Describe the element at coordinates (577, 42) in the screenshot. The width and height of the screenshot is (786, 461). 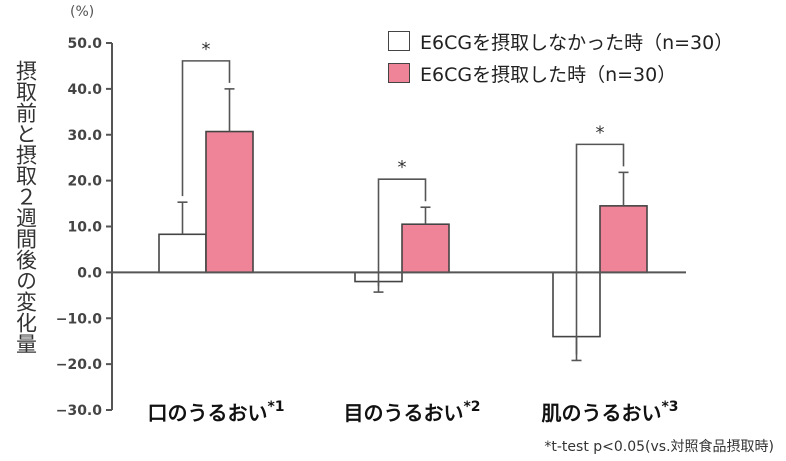
I see `legend-label-control: E6CGを摂取しなかった時（n=30）` at that location.